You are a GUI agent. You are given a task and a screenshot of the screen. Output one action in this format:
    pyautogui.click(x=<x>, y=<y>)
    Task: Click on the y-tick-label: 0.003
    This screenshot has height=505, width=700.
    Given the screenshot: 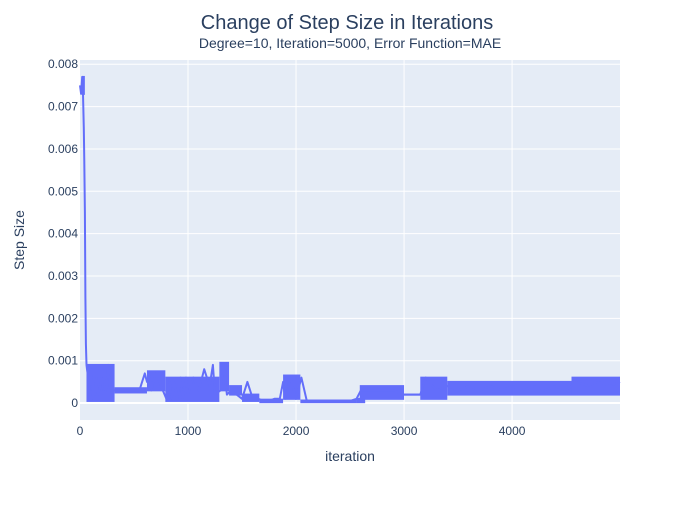 What is the action you would take?
    pyautogui.click(x=63, y=276)
    